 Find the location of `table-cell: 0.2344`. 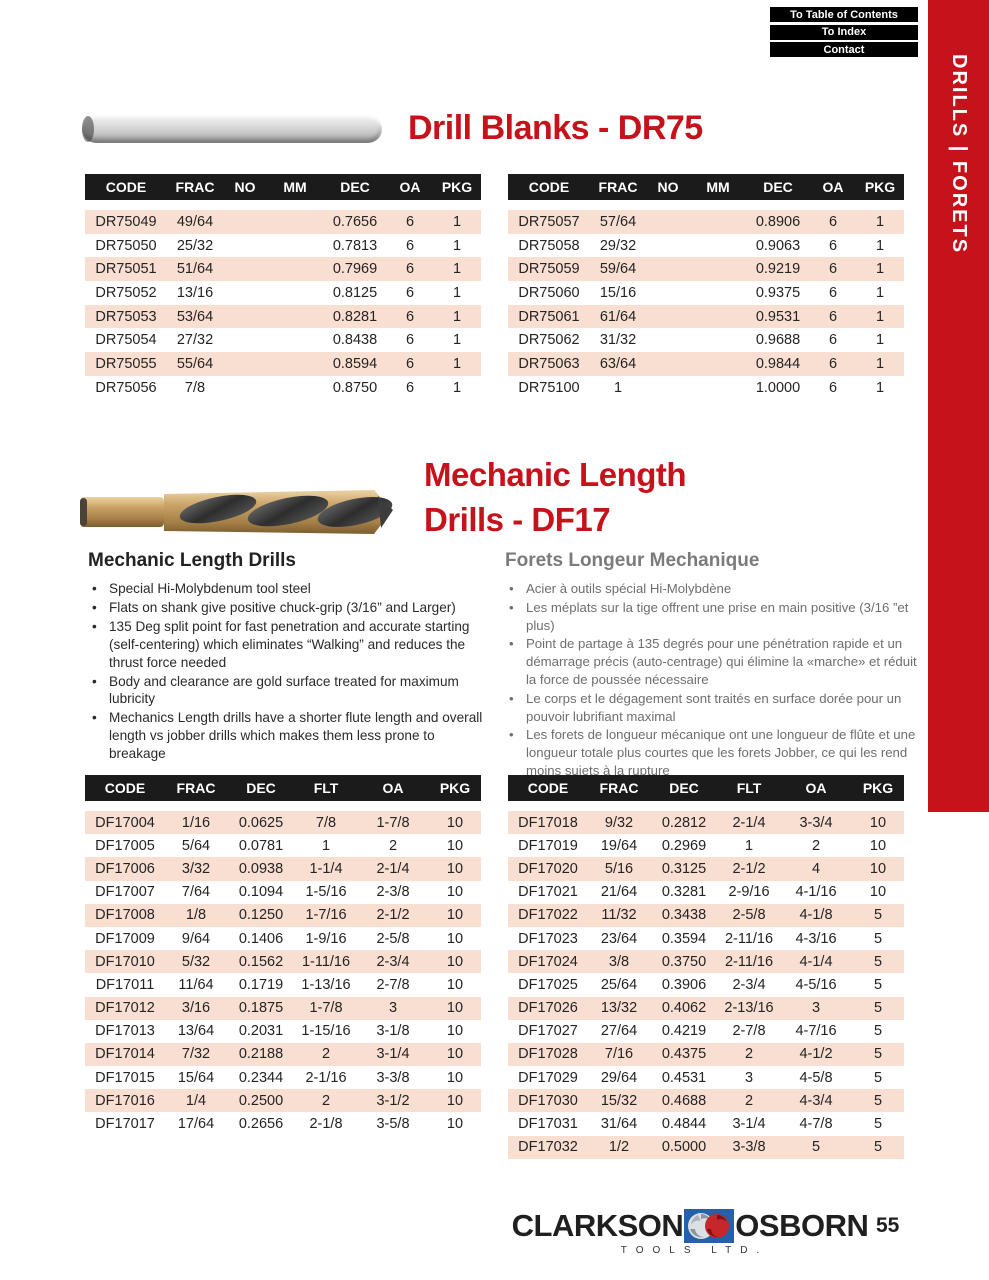

table-cell: 0.2344 is located at coordinates (261, 1077).